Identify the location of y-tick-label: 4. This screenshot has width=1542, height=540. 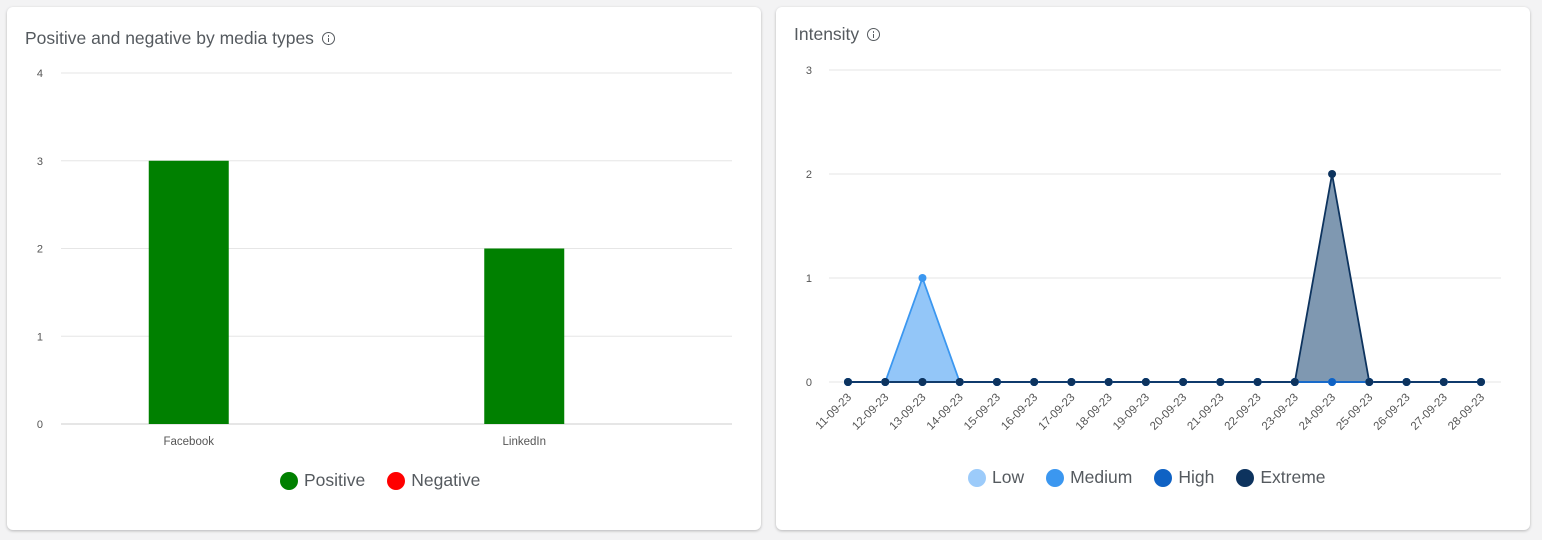
(40, 74).